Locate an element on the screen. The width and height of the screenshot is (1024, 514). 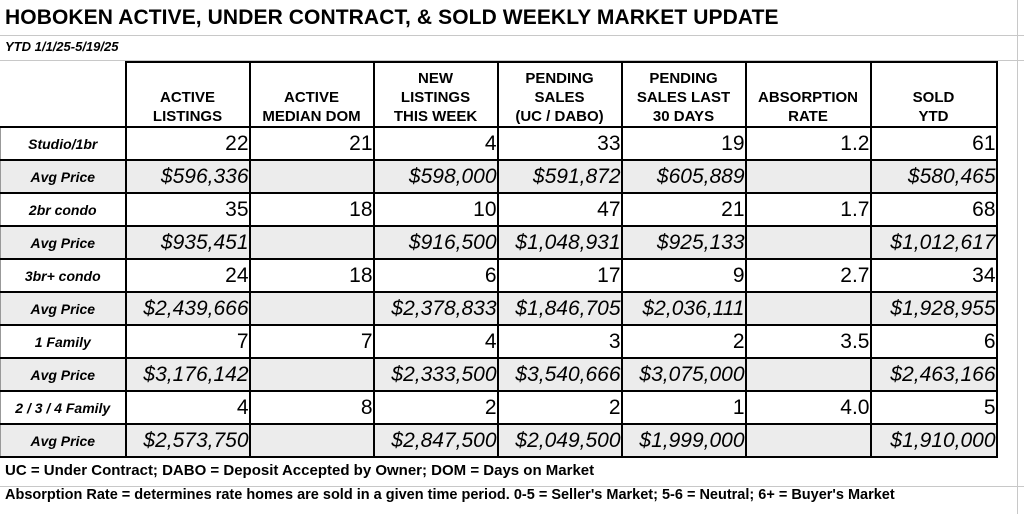
count-cell: 19 is located at coordinates (683, 143).